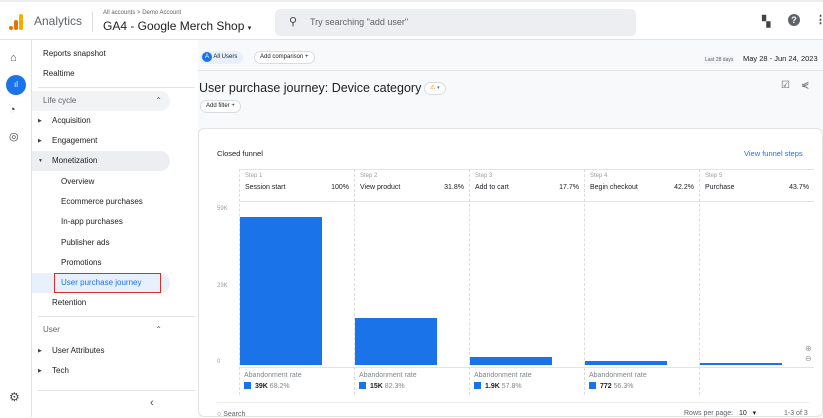 This screenshot has width=823, height=418. What do you see at coordinates (261, 386) in the screenshot?
I see `abandon-count: 39K` at bounding box center [261, 386].